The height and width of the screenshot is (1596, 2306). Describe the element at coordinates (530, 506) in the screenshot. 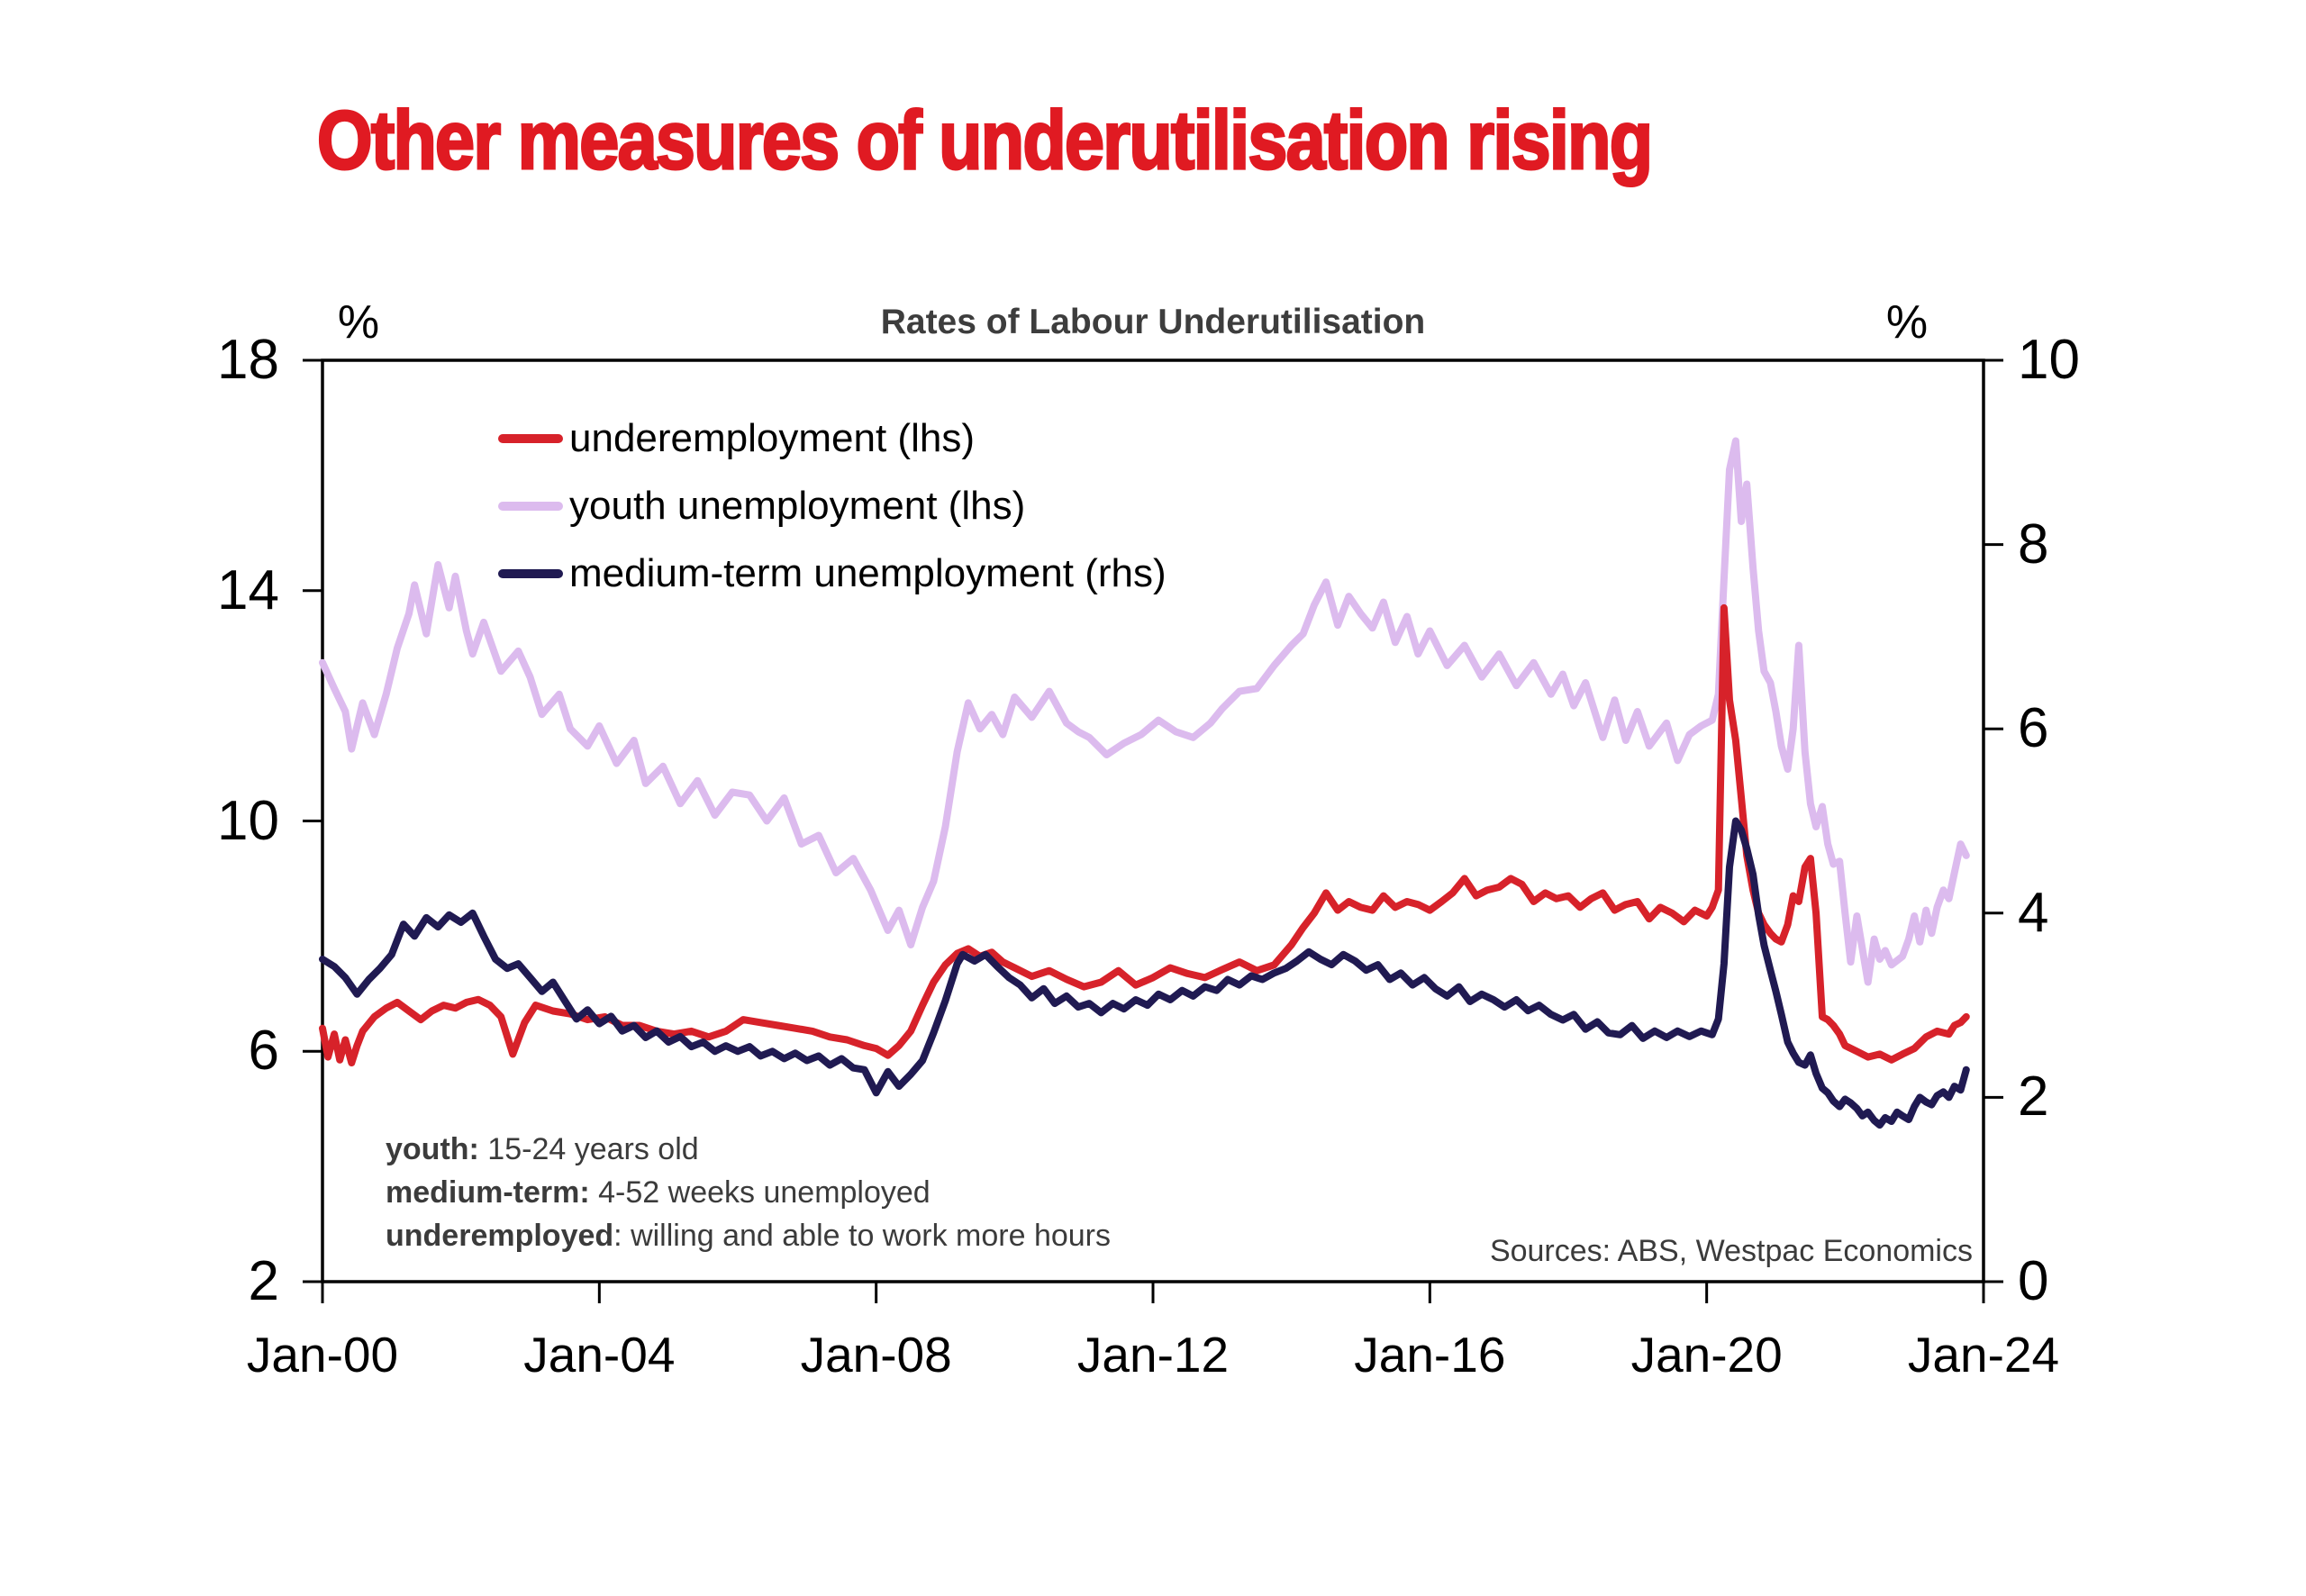

I see `youth-unemployment-line-swatch-icon` at that location.